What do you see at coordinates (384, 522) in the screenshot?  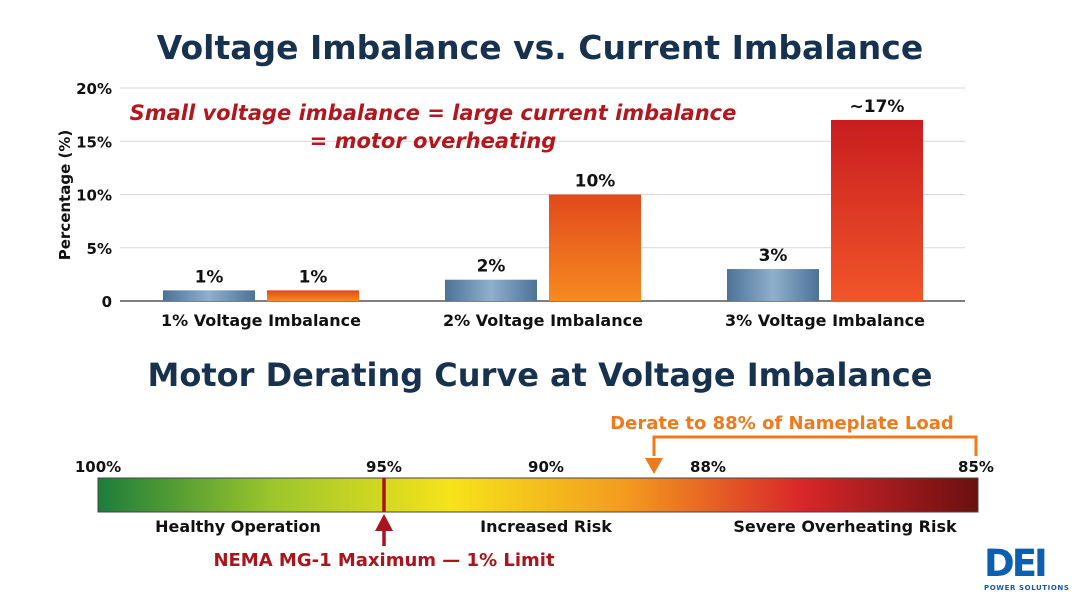 I see `limit-arrow` at bounding box center [384, 522].